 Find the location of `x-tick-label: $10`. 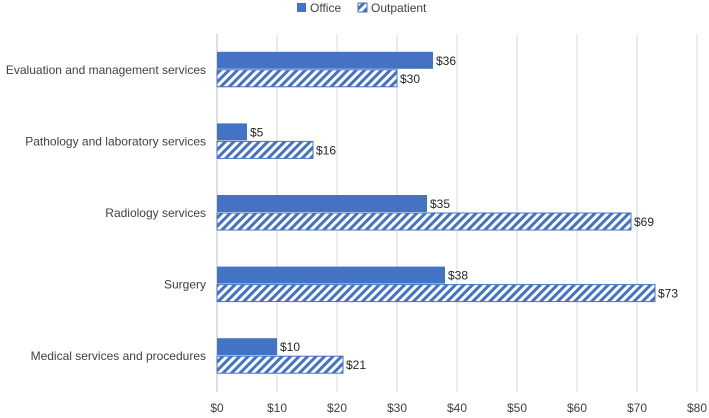

x-tick-label: $10 is located at coordinates (277, 408).